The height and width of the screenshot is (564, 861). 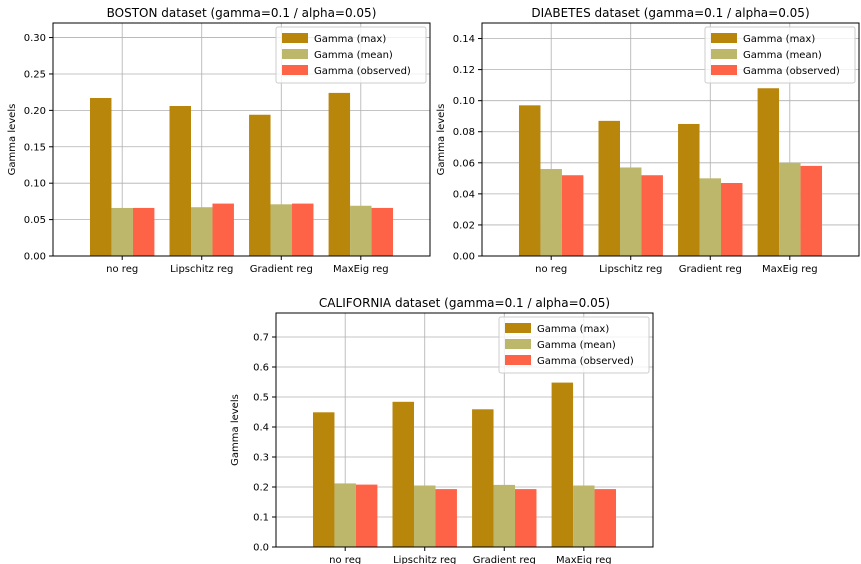 What do you see at coordinates (464, 163) in the screenshot?
I see `y-tick-label: 0.06` at bounding box center [464, 163].